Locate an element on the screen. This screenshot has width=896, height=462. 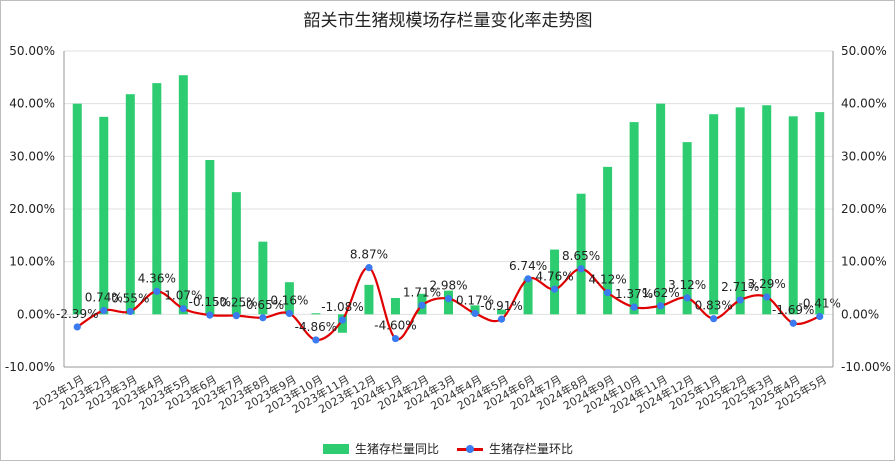
data-label: -0.91% is located at coordinates (501, 306).